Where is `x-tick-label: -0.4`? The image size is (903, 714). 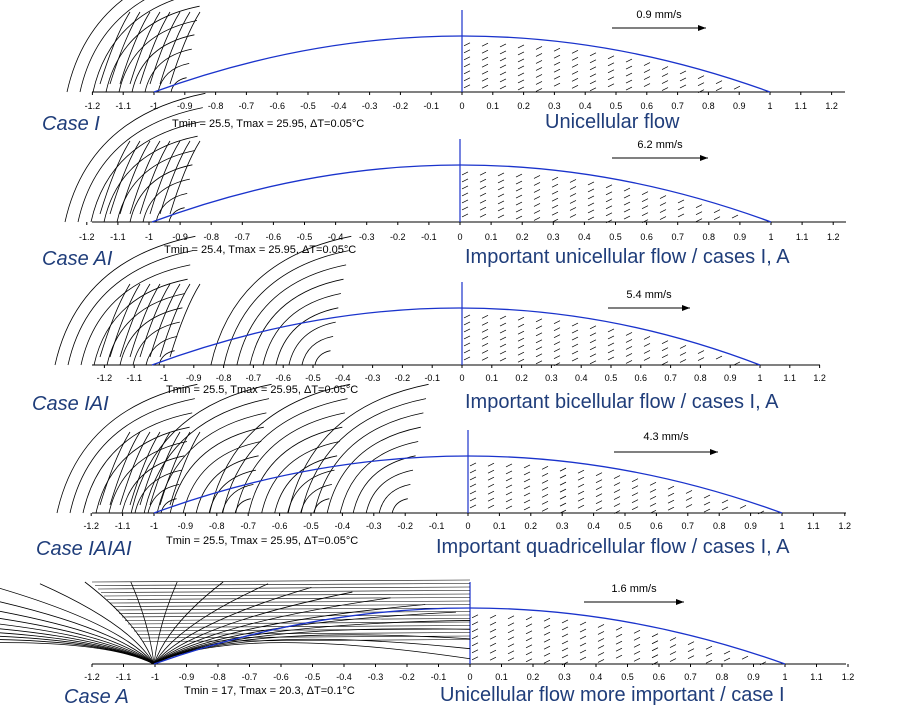
x-tick-label: -0.4 is located at coordinates (344, 677).